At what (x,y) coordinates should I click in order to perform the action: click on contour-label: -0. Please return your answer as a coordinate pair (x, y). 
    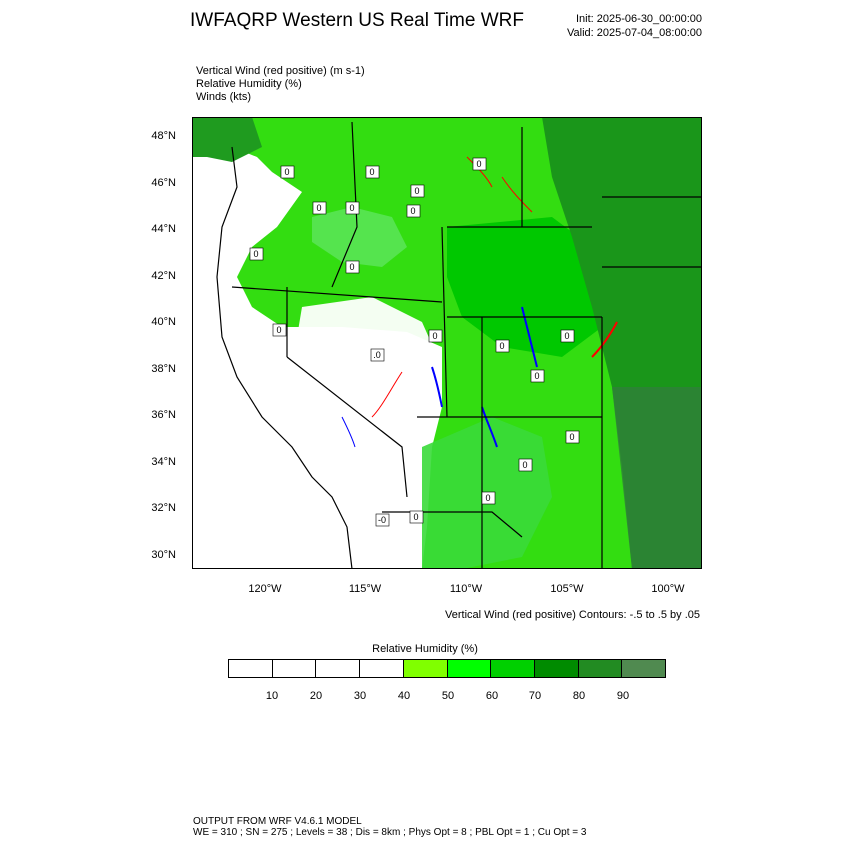
    Looking at the image, I should click on (382, 520).